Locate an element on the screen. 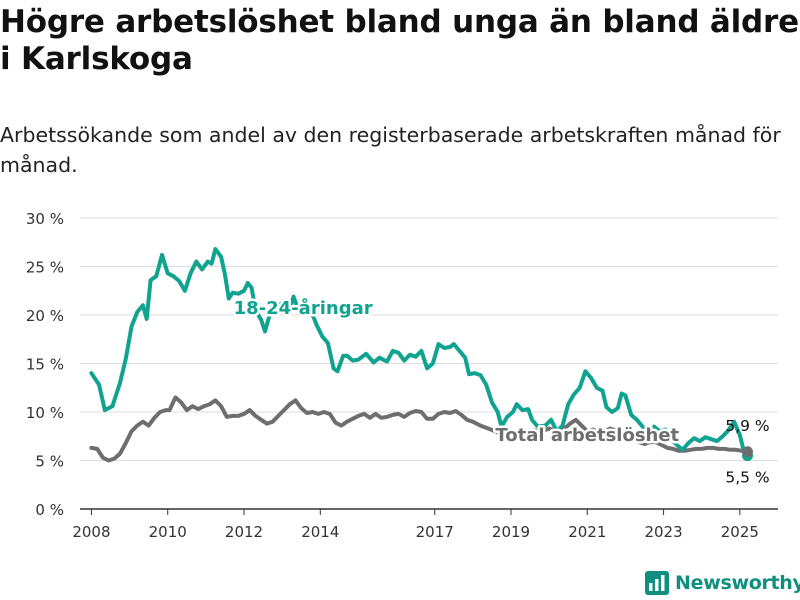  x-axis: 2008 2010 2012 2014 2017 2019 2021 2023 2025 is located at coordinates (415, 525).